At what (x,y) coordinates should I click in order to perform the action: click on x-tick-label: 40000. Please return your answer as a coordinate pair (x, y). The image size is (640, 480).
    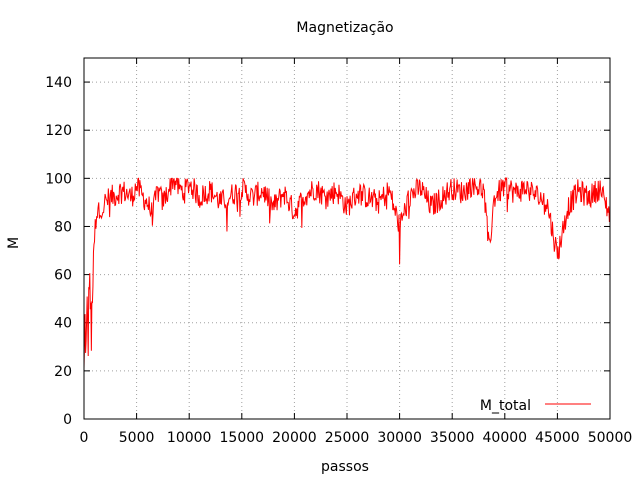
    Looking at the image, I should click on (505, 438).